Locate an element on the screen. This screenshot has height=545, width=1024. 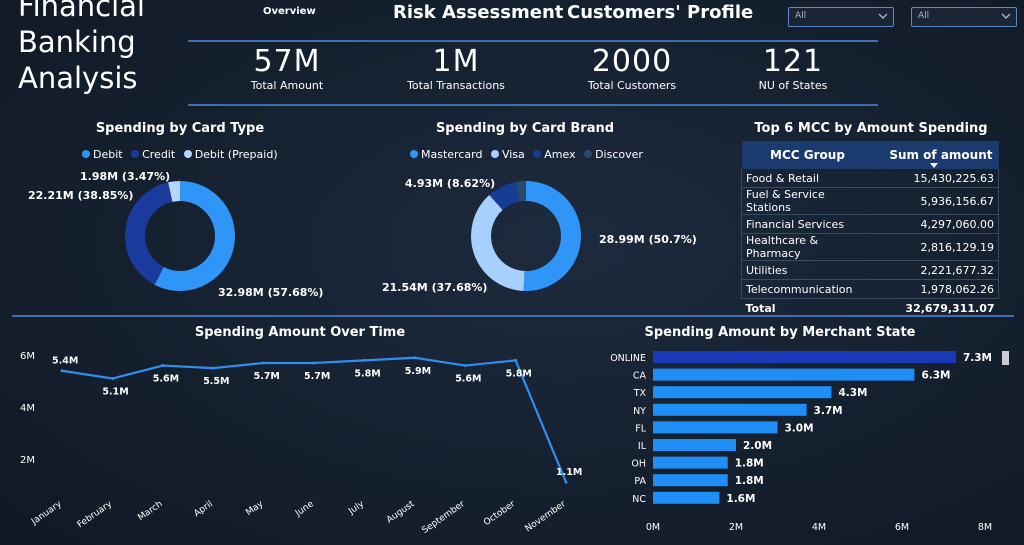
filter-slicer-1: All is located at coordinates (841, 17).